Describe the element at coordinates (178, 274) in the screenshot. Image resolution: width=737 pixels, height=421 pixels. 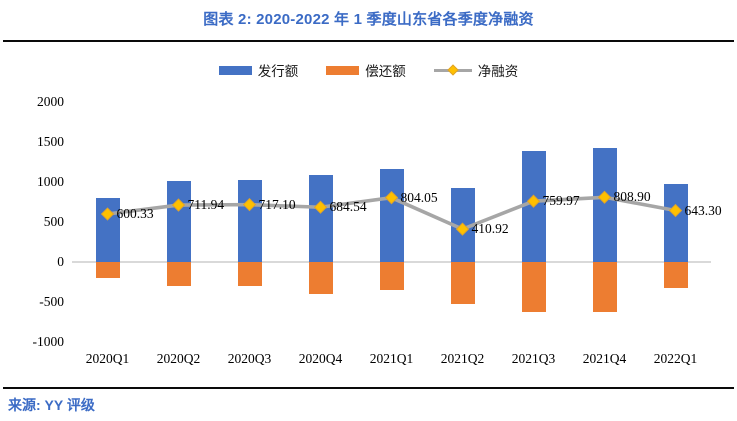
I see `bar-repayment-2020Q2` at that location.